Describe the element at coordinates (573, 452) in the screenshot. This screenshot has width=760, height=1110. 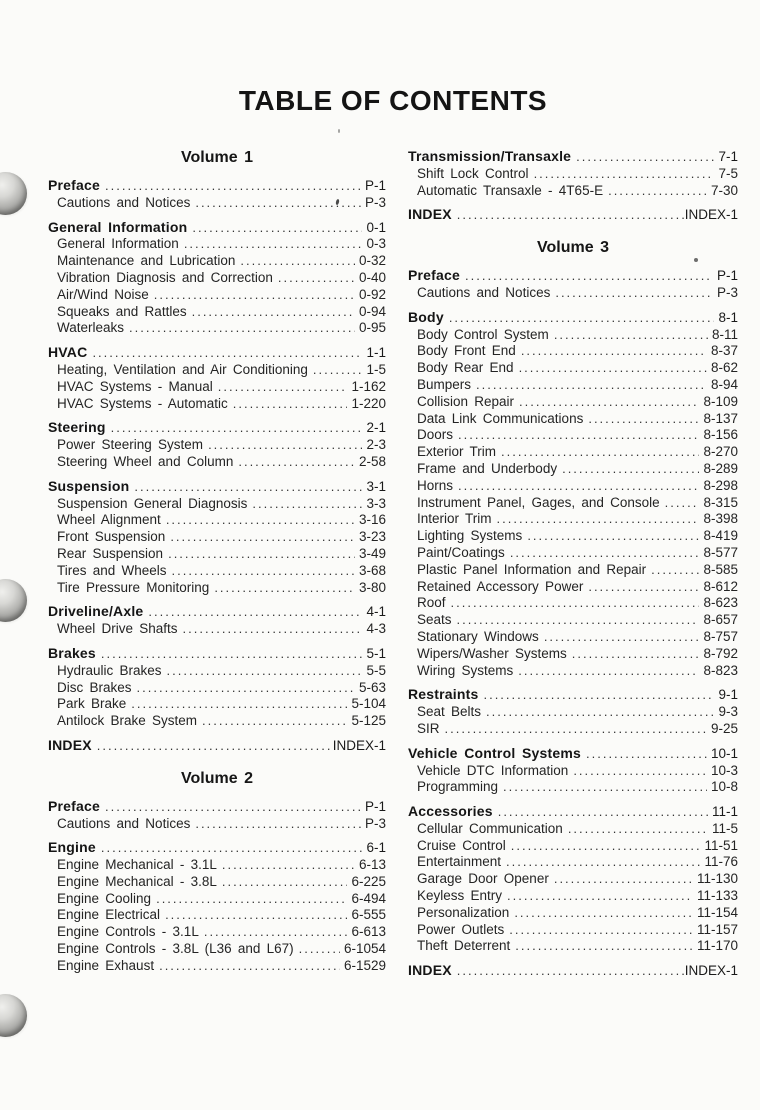
I see `toc-sub-entry: Exterior Trim 8-270` at that location.